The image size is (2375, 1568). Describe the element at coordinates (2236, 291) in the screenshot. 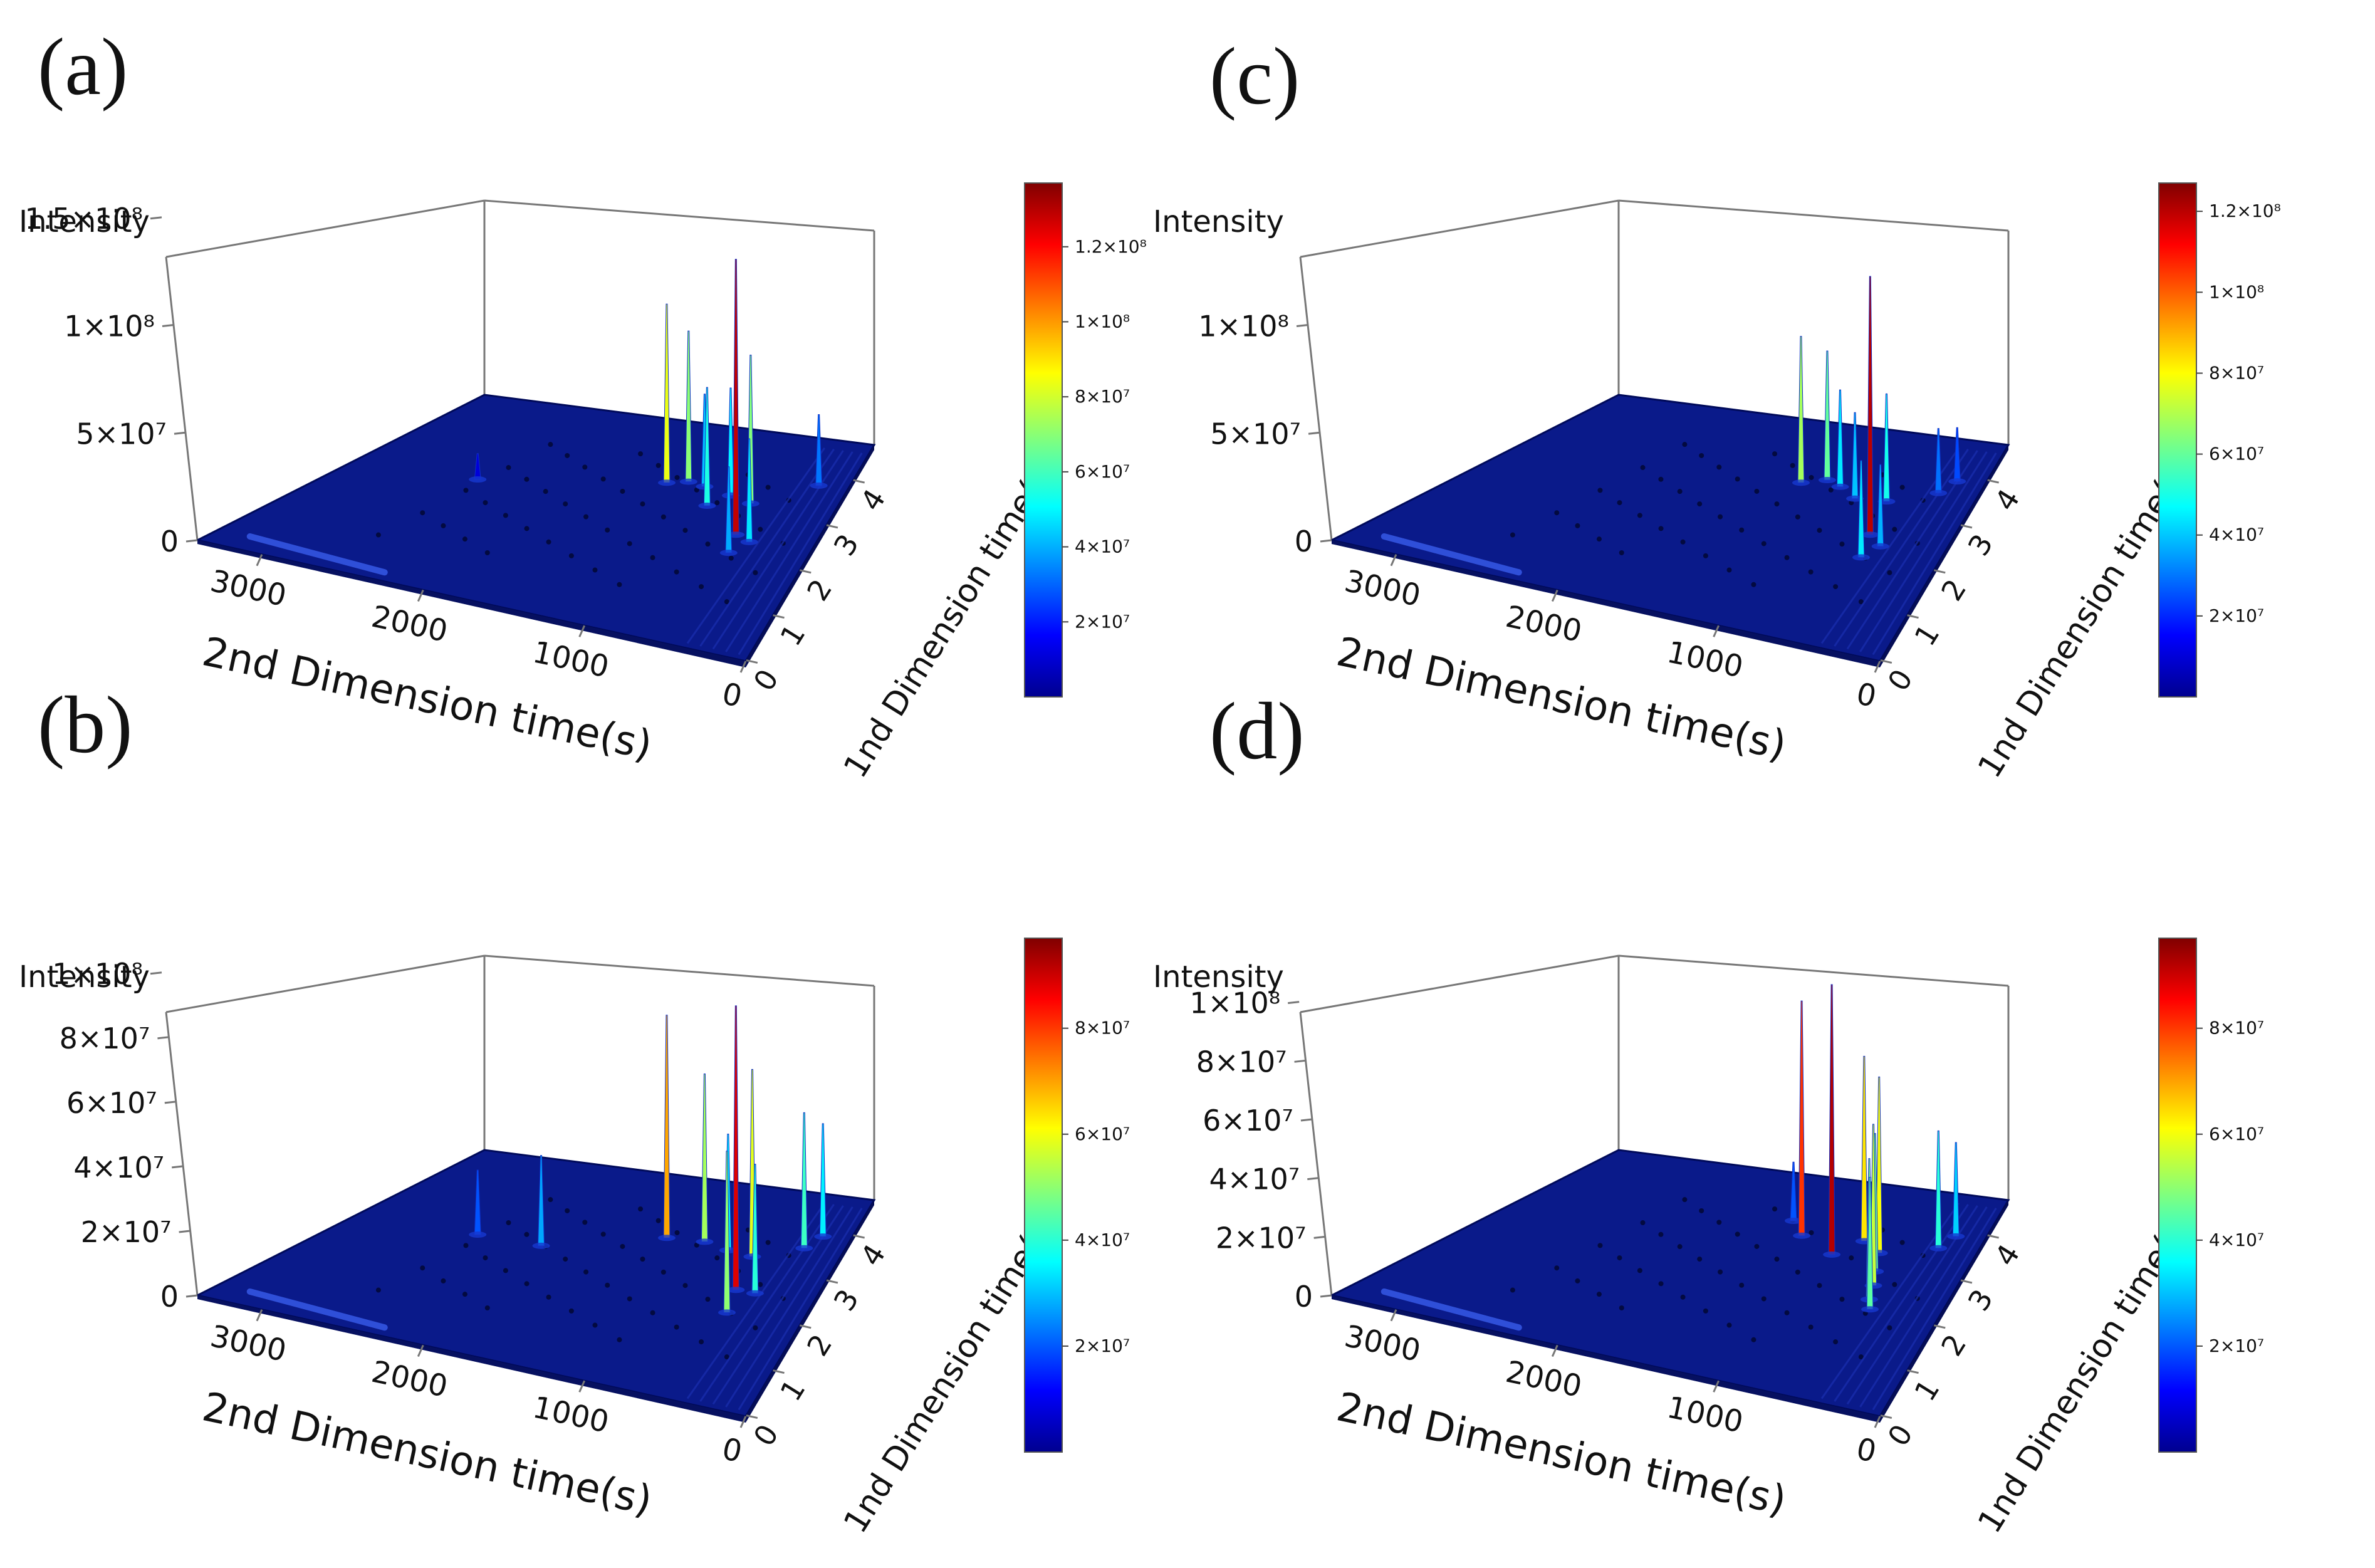

I see `colorbar-tick-label: 1×10⁸` at that location.